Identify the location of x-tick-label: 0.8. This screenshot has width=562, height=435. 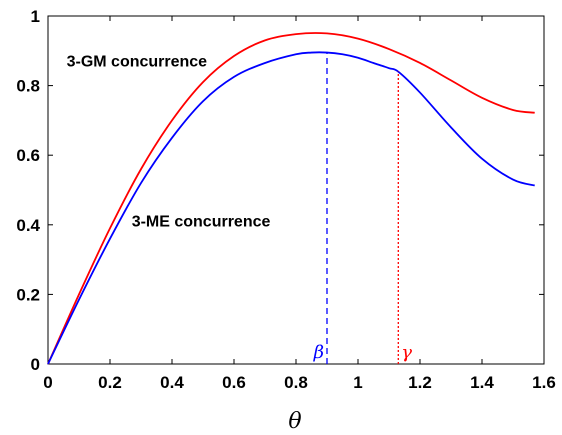
(296, 382).